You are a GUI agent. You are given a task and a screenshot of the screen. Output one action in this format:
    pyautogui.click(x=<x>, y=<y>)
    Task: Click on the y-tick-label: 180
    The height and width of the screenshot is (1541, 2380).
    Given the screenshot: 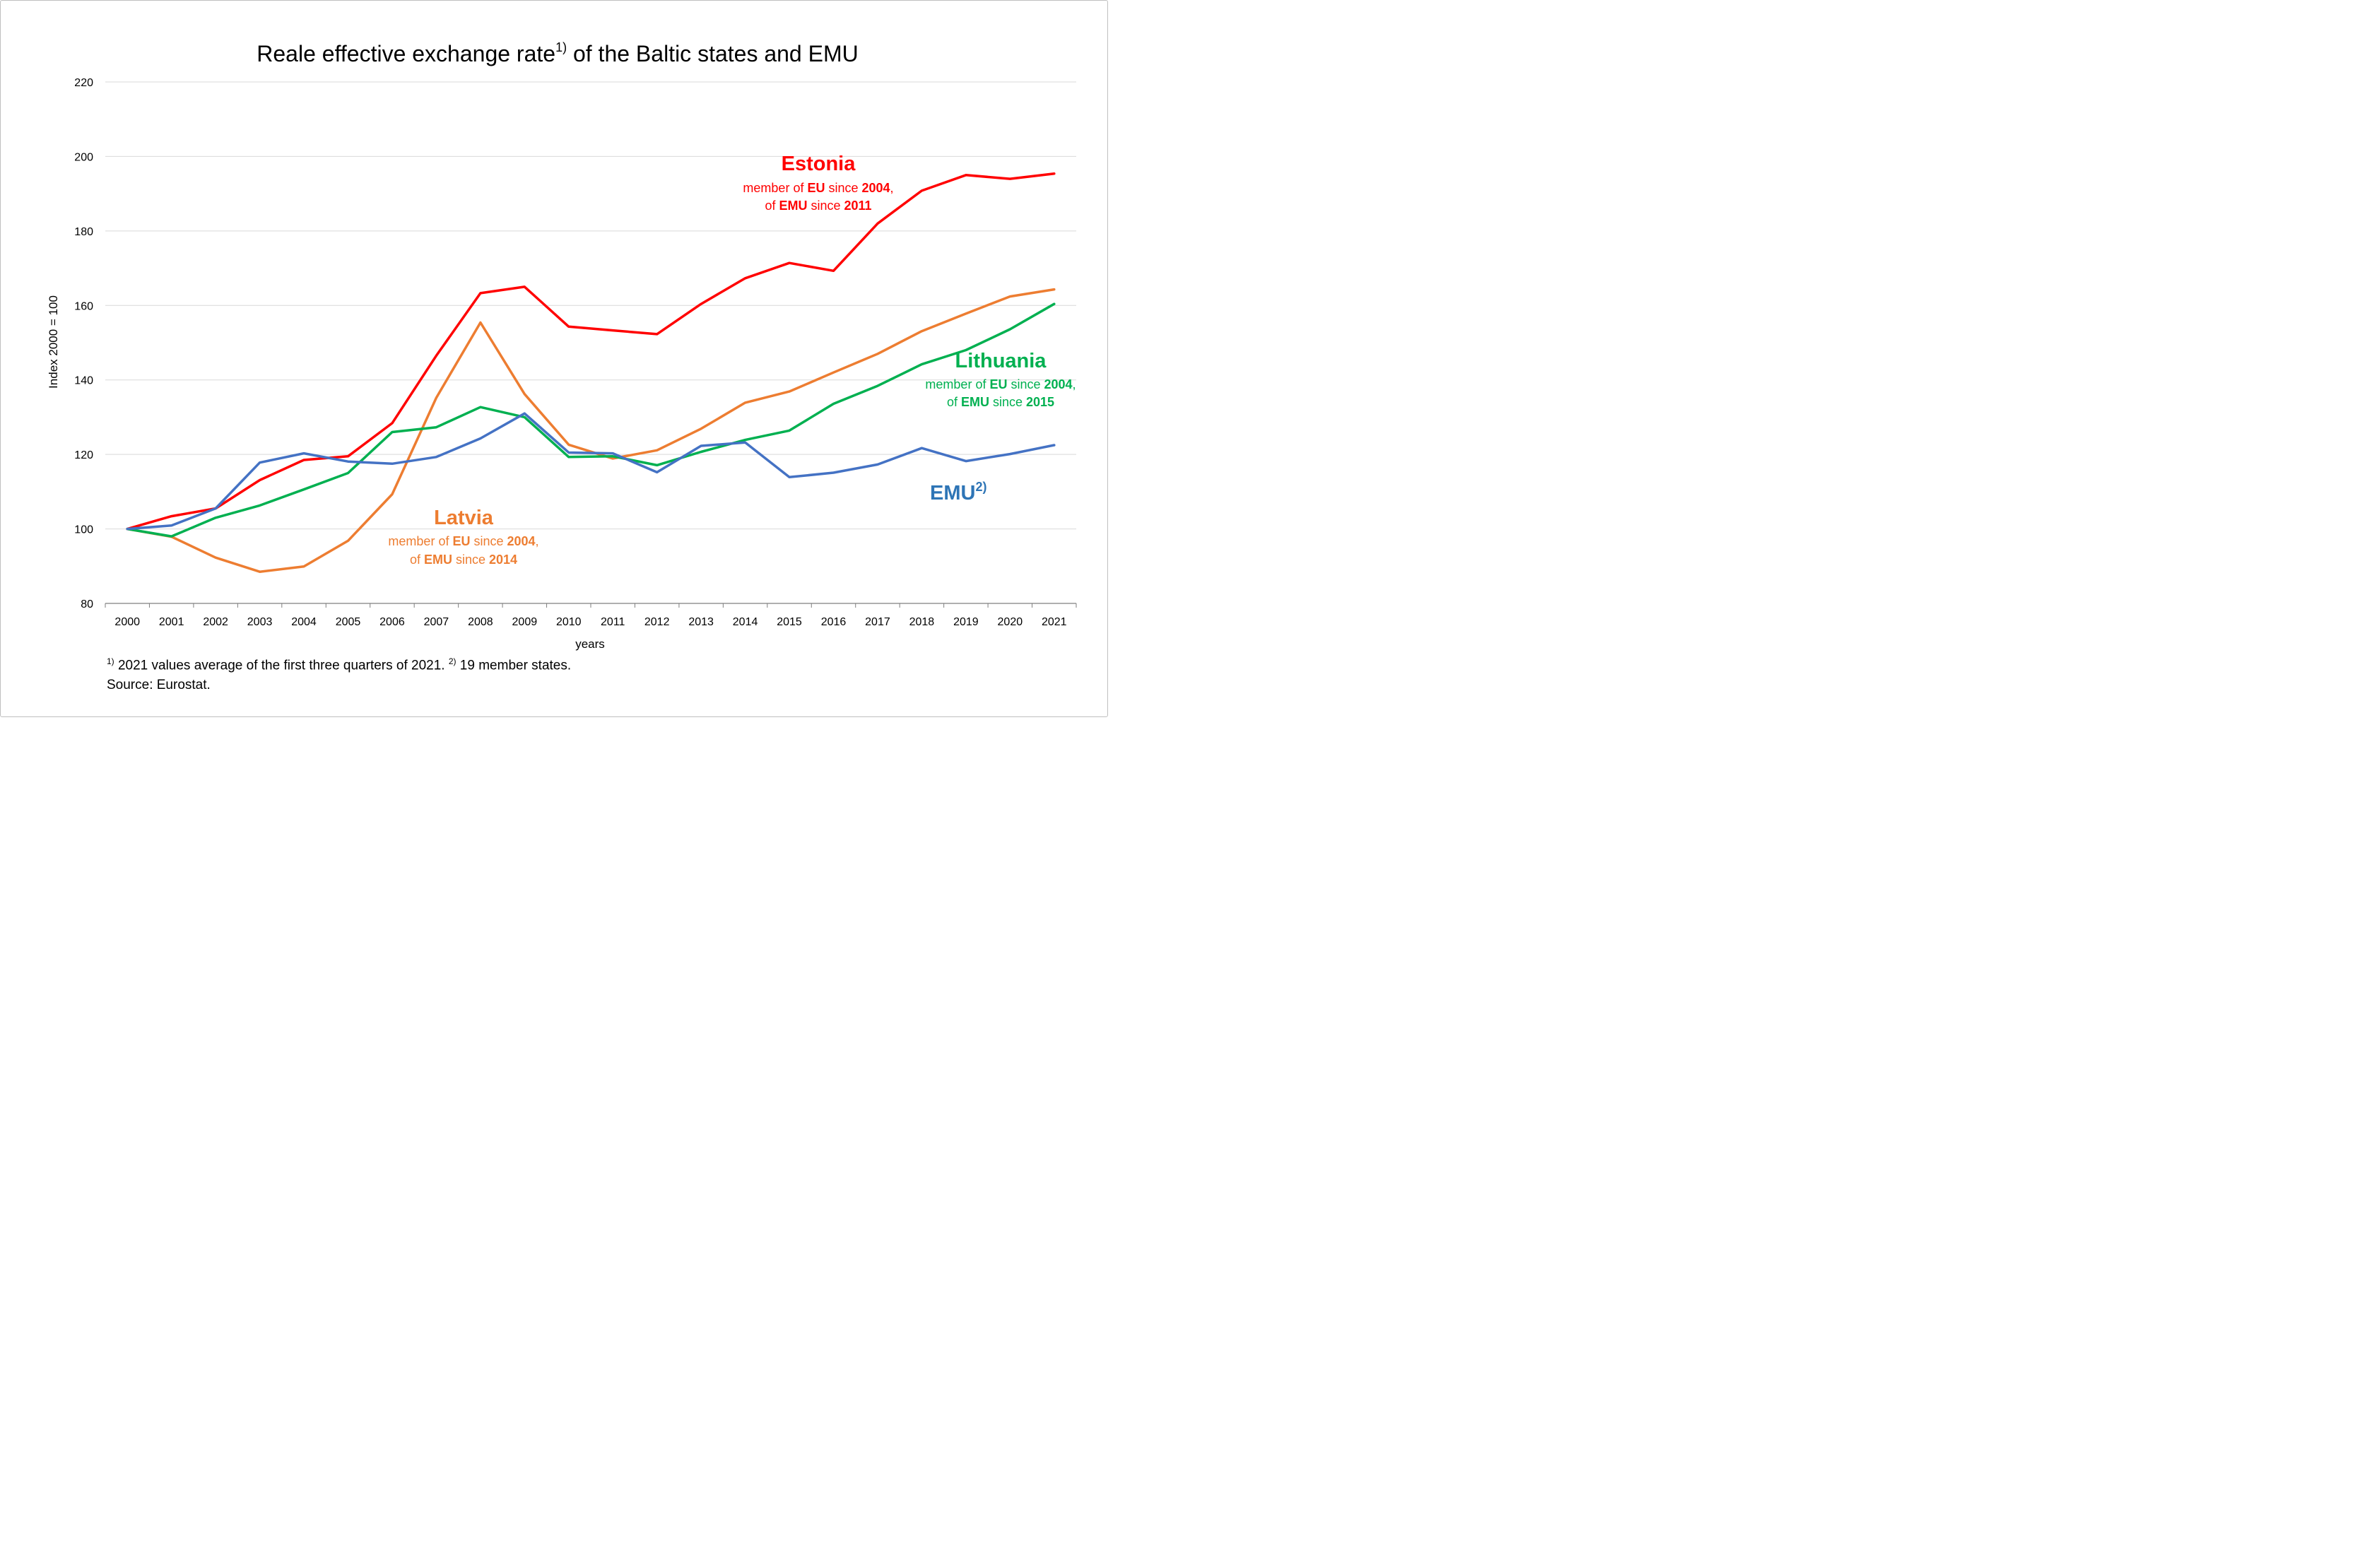 What is the action you would take?
    pyautogui.click(x=84, y=232)
    